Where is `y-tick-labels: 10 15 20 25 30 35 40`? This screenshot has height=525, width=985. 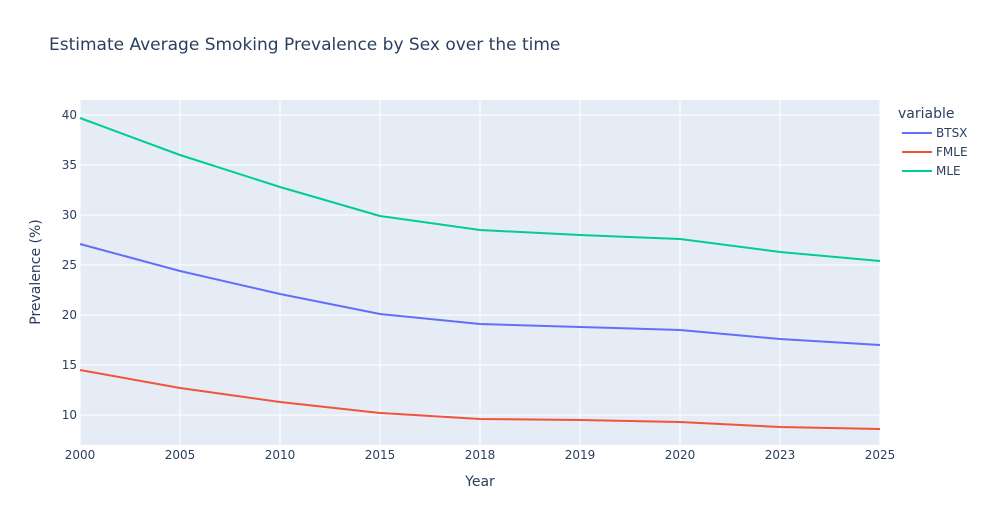
y-tick-labels: 10 15 20 25 30 35 40 is located at coordinates (69, 265).